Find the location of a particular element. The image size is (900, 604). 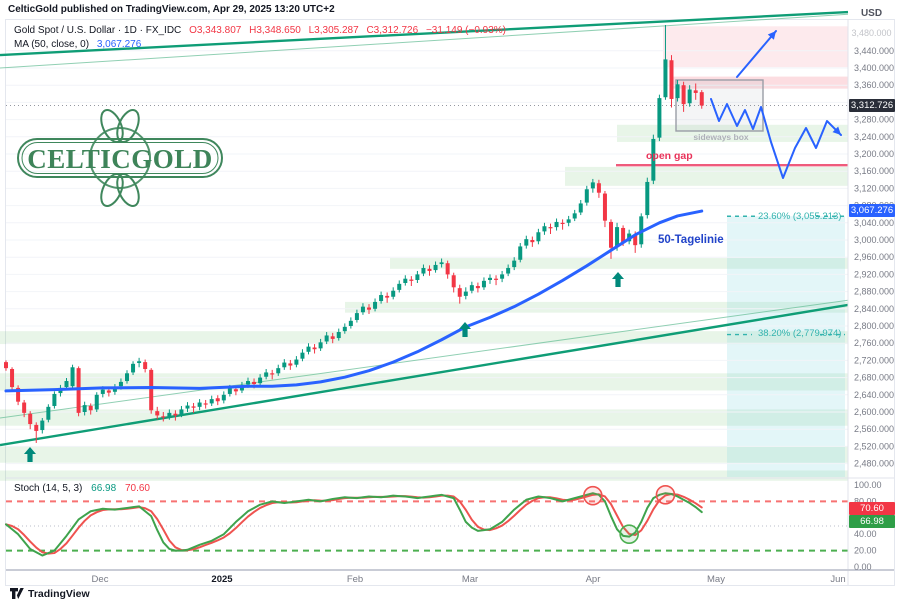

projection-arrow-up is located at coordinates (756, 54).